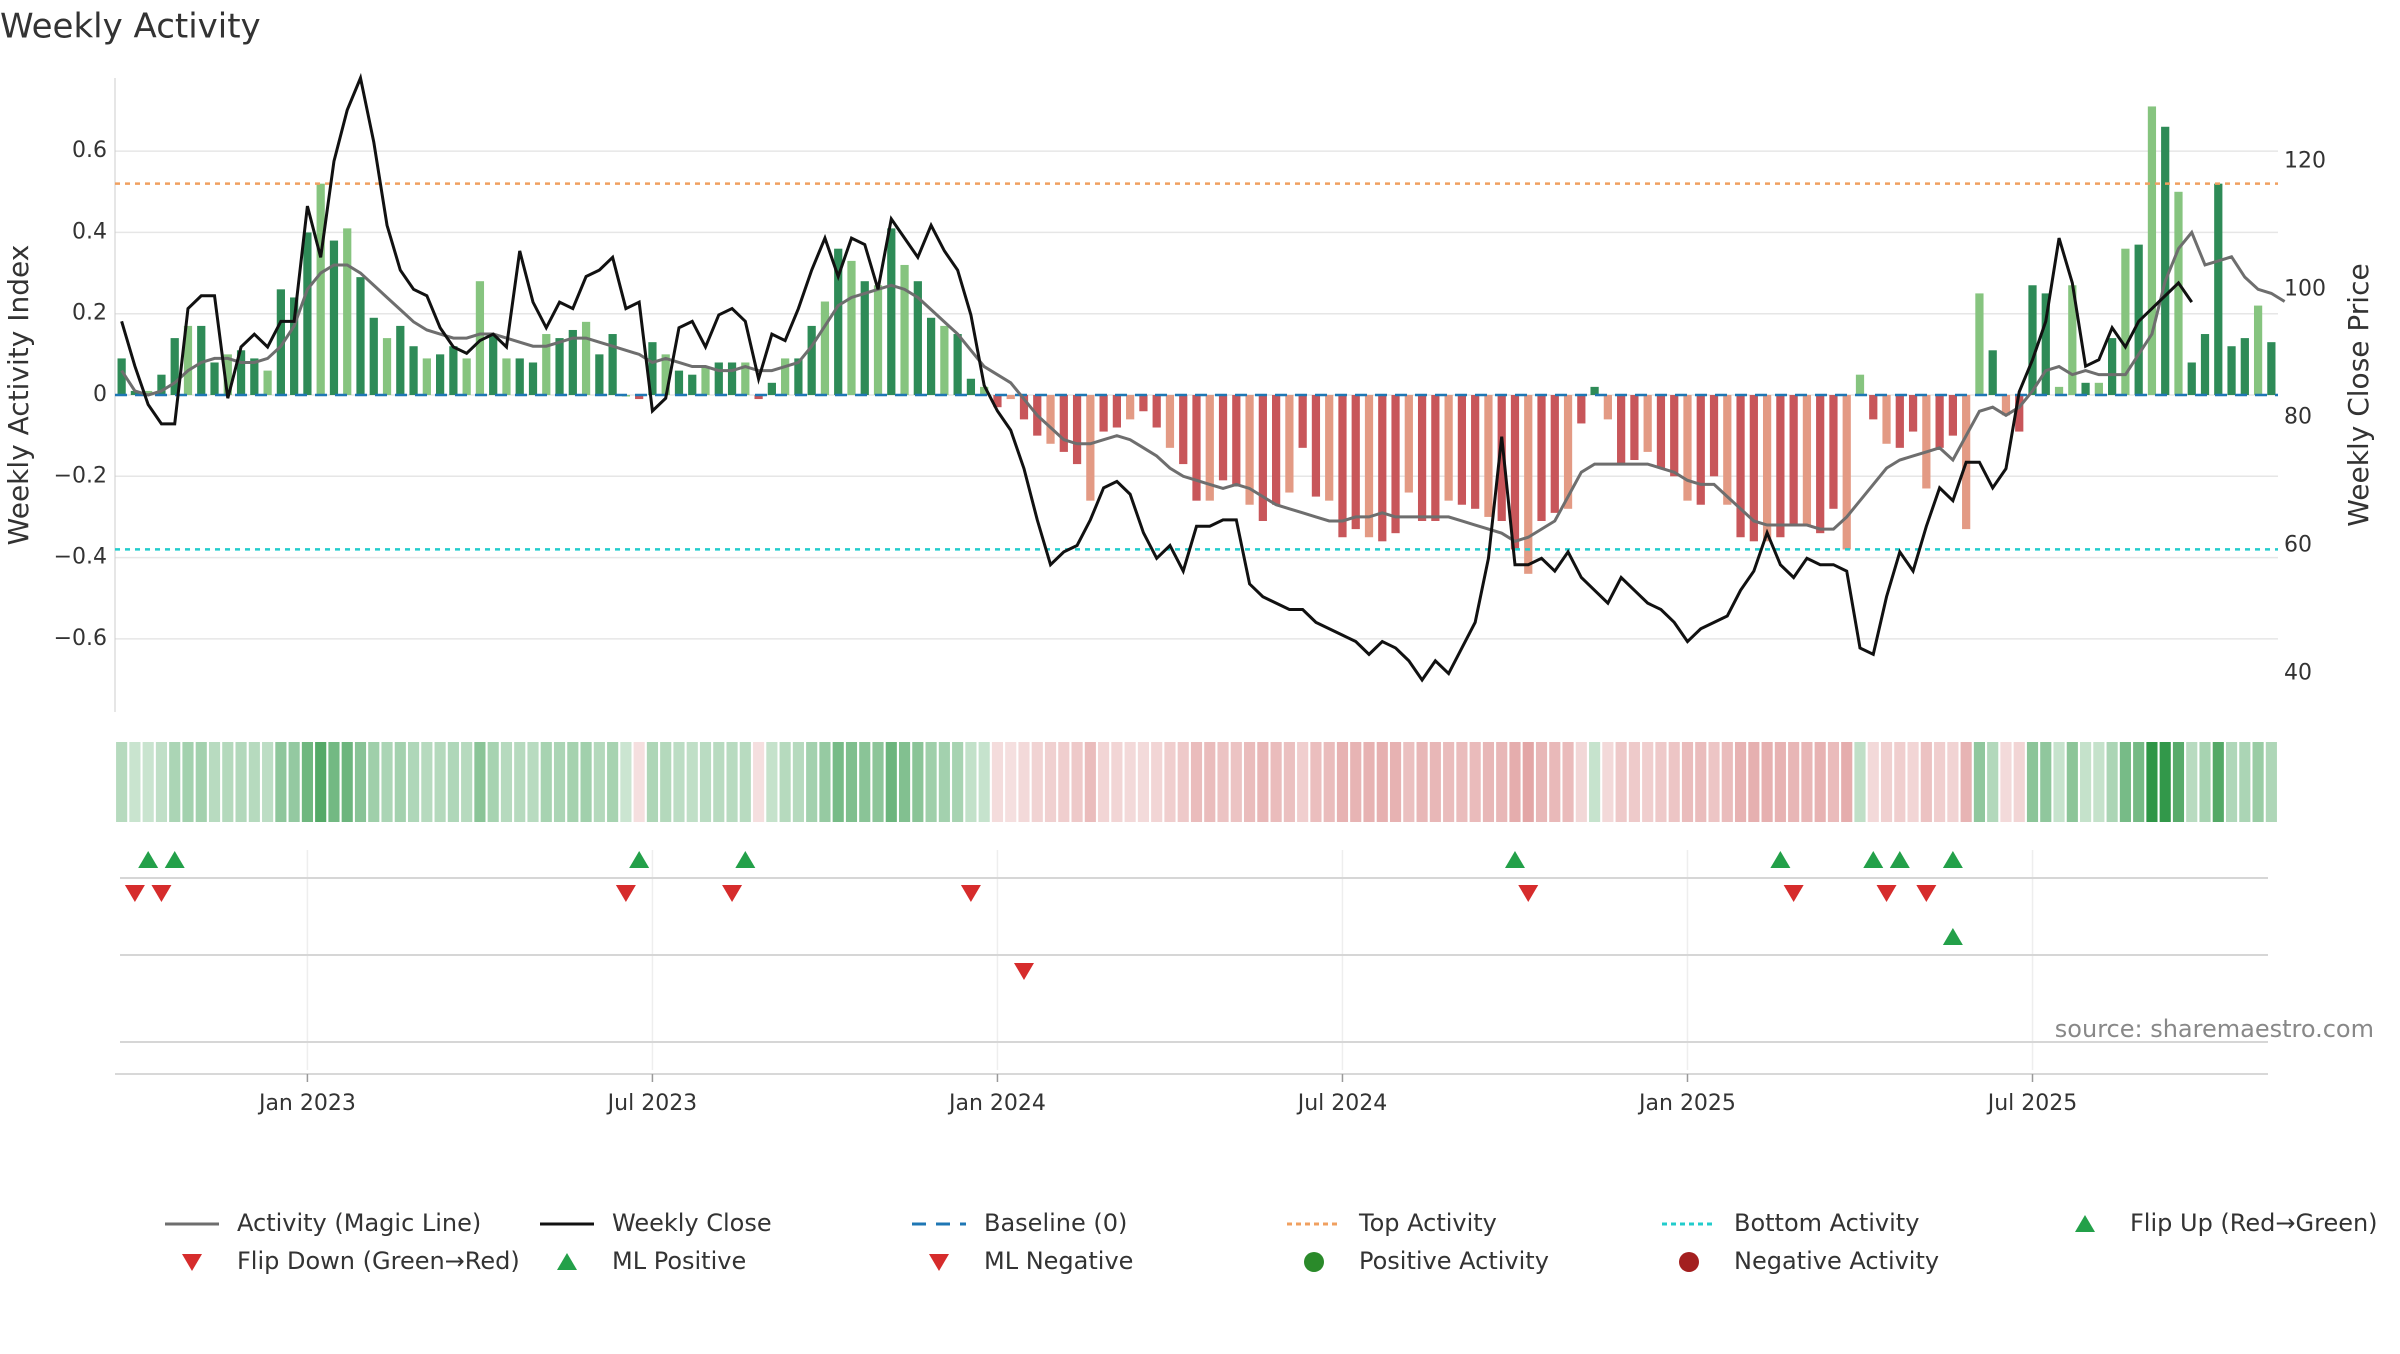 The image size is (2400, 1354). I want to click on legend-label: Flip Up (Red→Green), so click(2254, 1223).